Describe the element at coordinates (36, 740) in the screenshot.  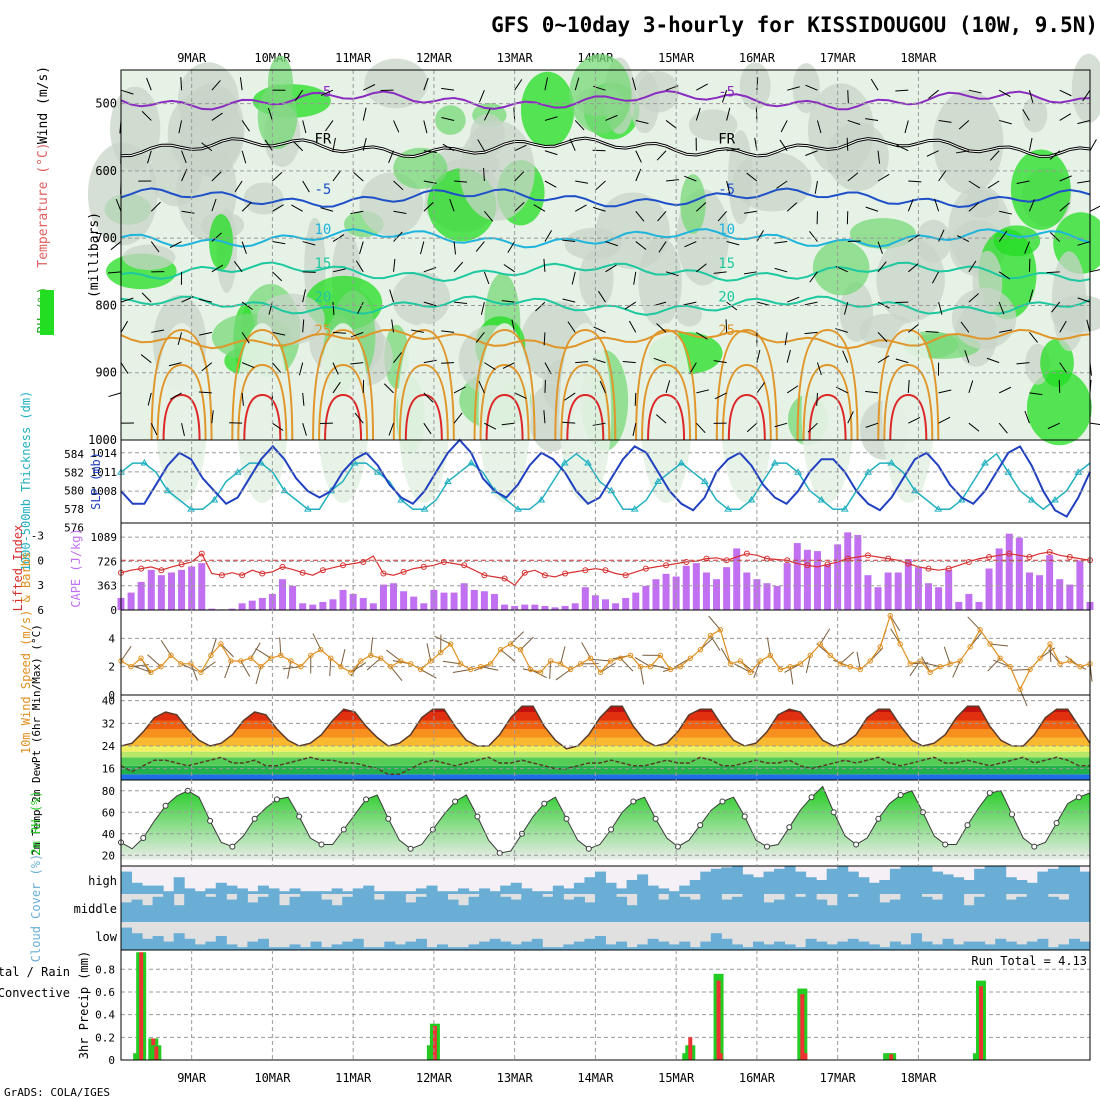
I see `temp-label: 2m Temp 2m DewPt (6hr Min/Max) (°C)` at that location.